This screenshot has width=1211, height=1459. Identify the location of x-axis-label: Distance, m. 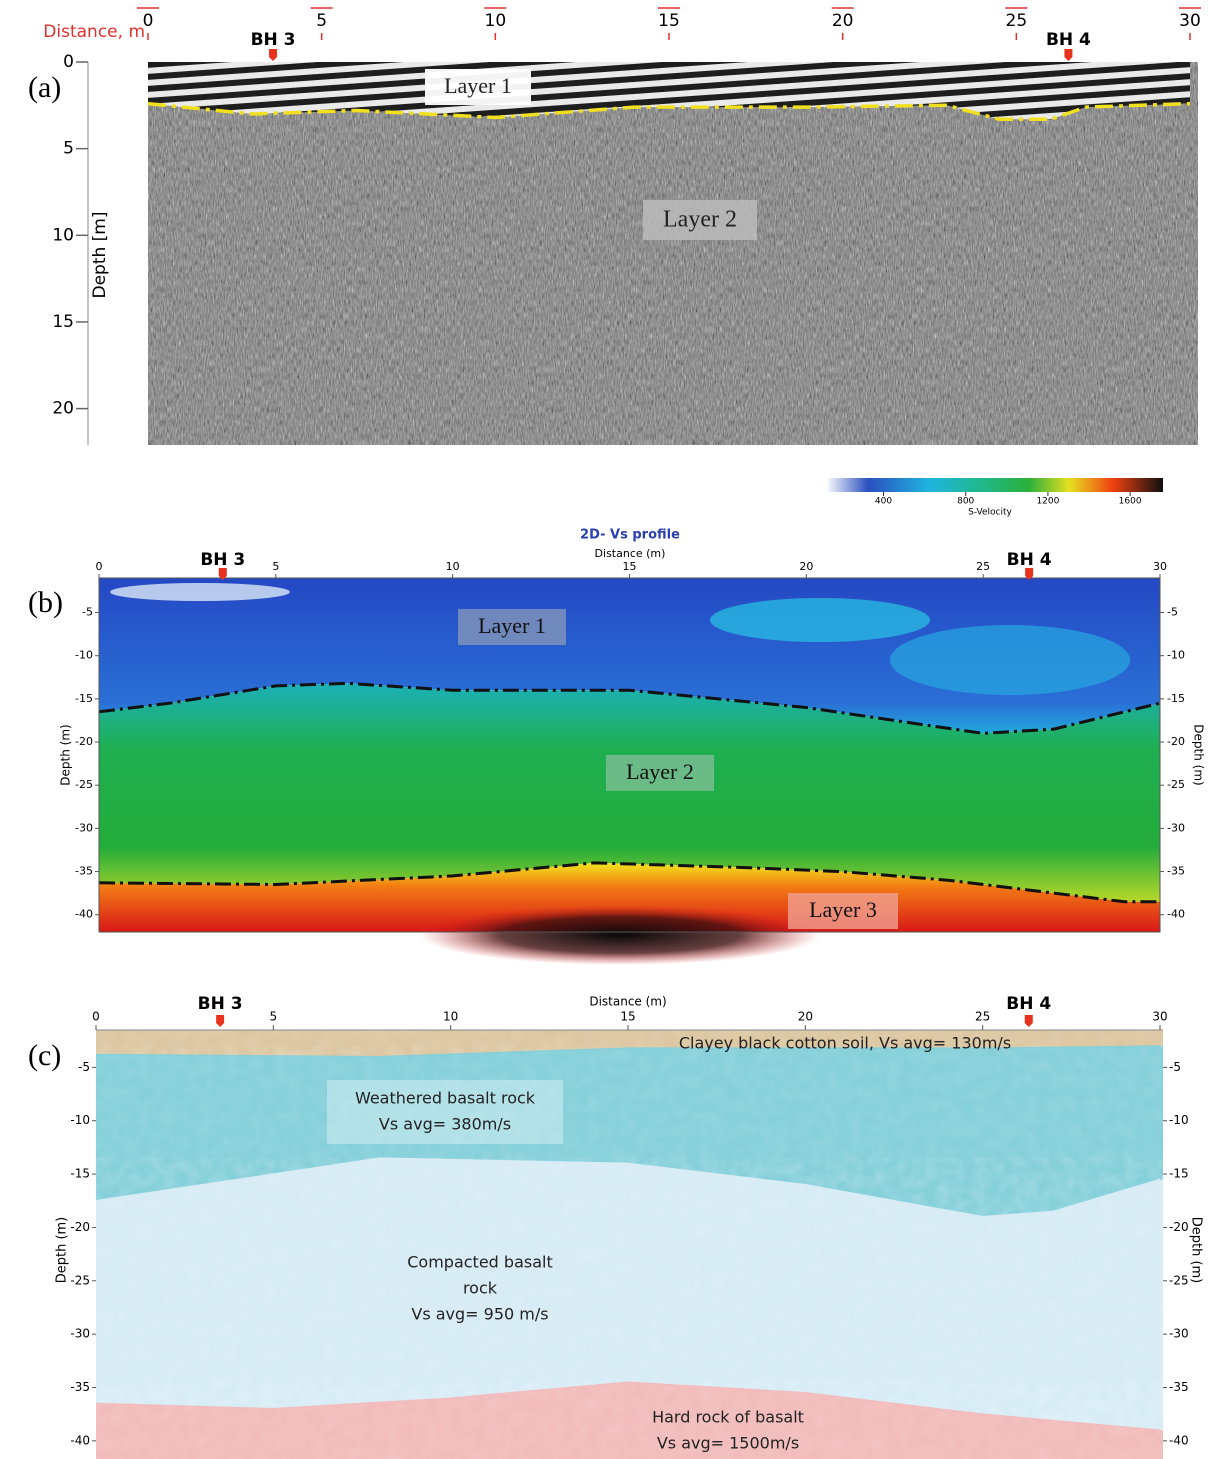
(94, 32).